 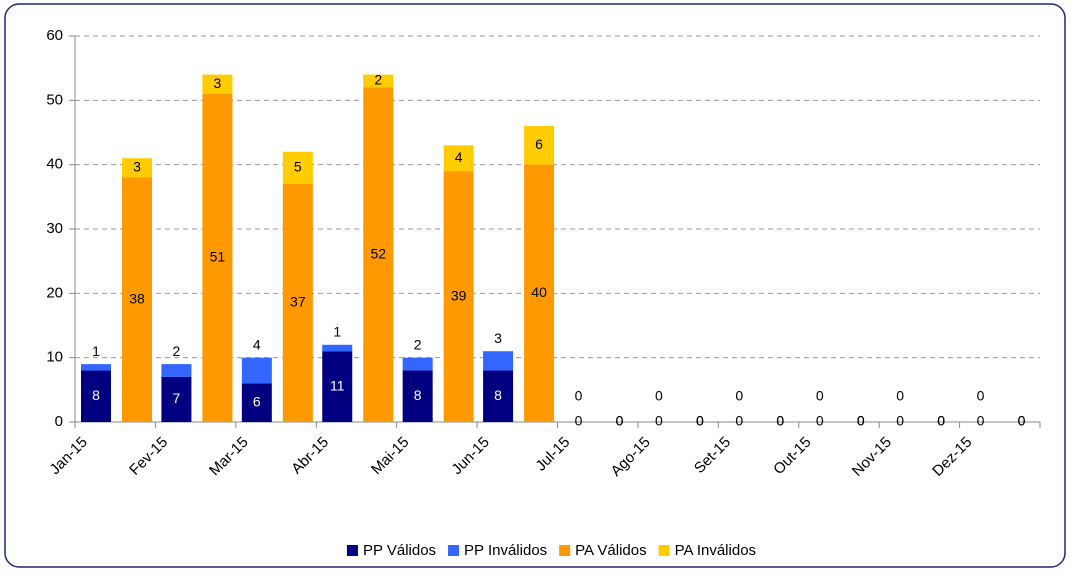 I want to click on data-label: 5, so click(x=298, y=167).